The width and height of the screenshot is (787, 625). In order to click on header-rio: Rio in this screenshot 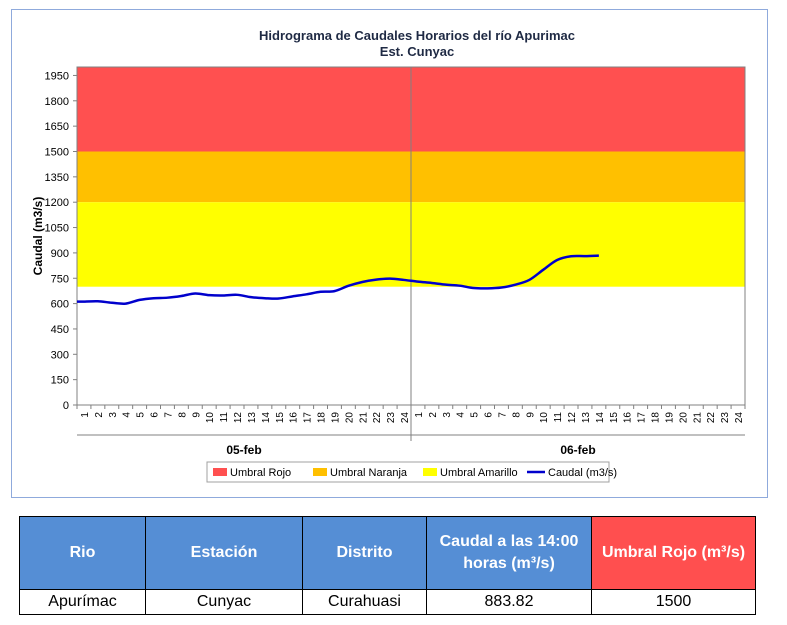, I will do `click(82, 553)`.